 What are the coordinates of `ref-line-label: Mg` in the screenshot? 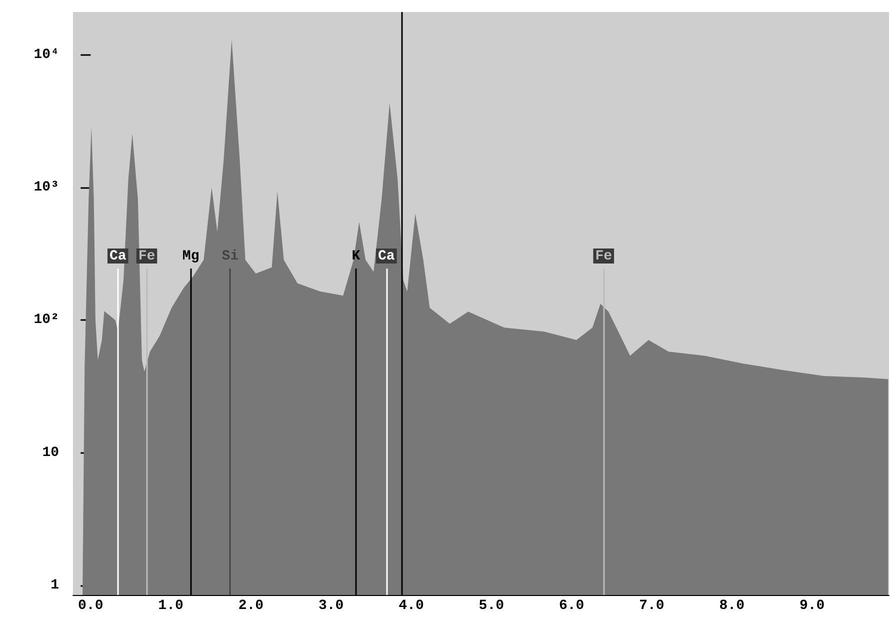 It's located at (191, 256).